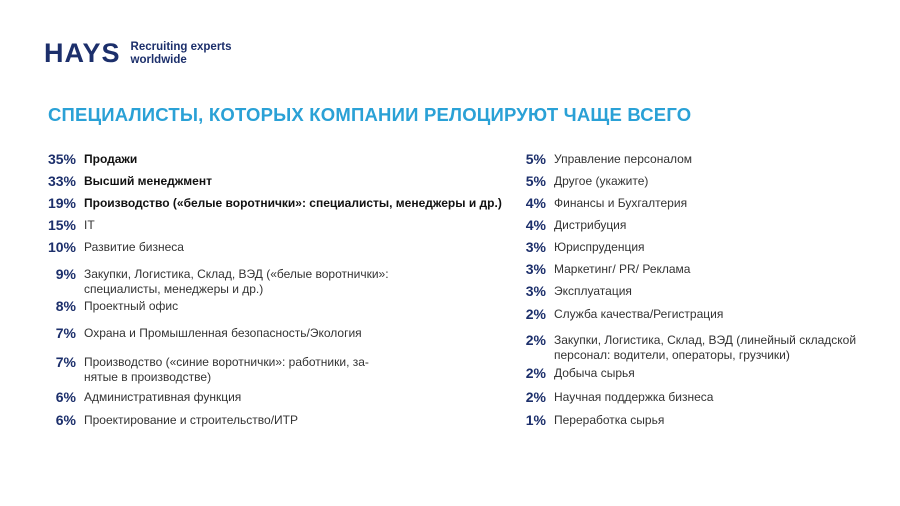 This screenshot has height=506, width=900. I want to click on list-item: 2% Добыча сырья, so click(572, 373).